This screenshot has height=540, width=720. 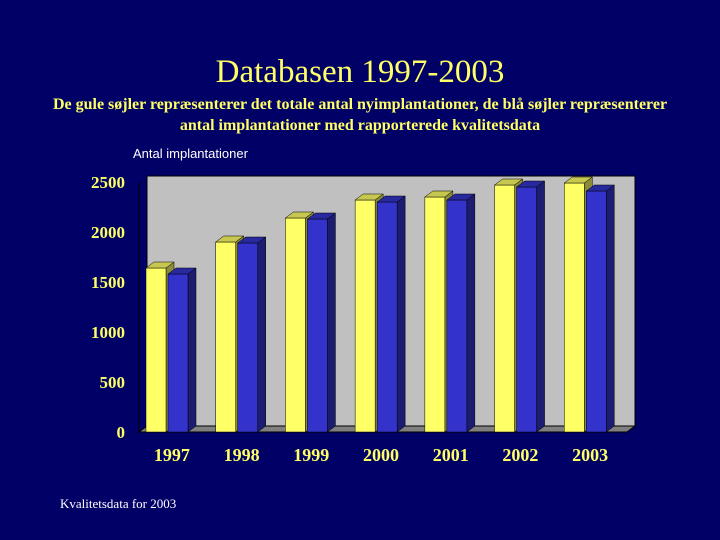 What do you see at coordinates (520, 455) in the screenshot?
I see `x-tick-label: 2002` at bounding box center [520, 455].